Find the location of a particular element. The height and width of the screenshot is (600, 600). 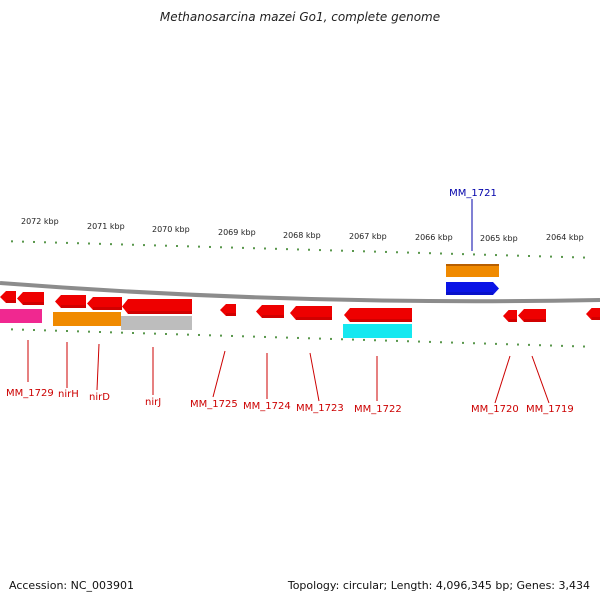

magenta-feature-bar is located at coordinates (21, 316).